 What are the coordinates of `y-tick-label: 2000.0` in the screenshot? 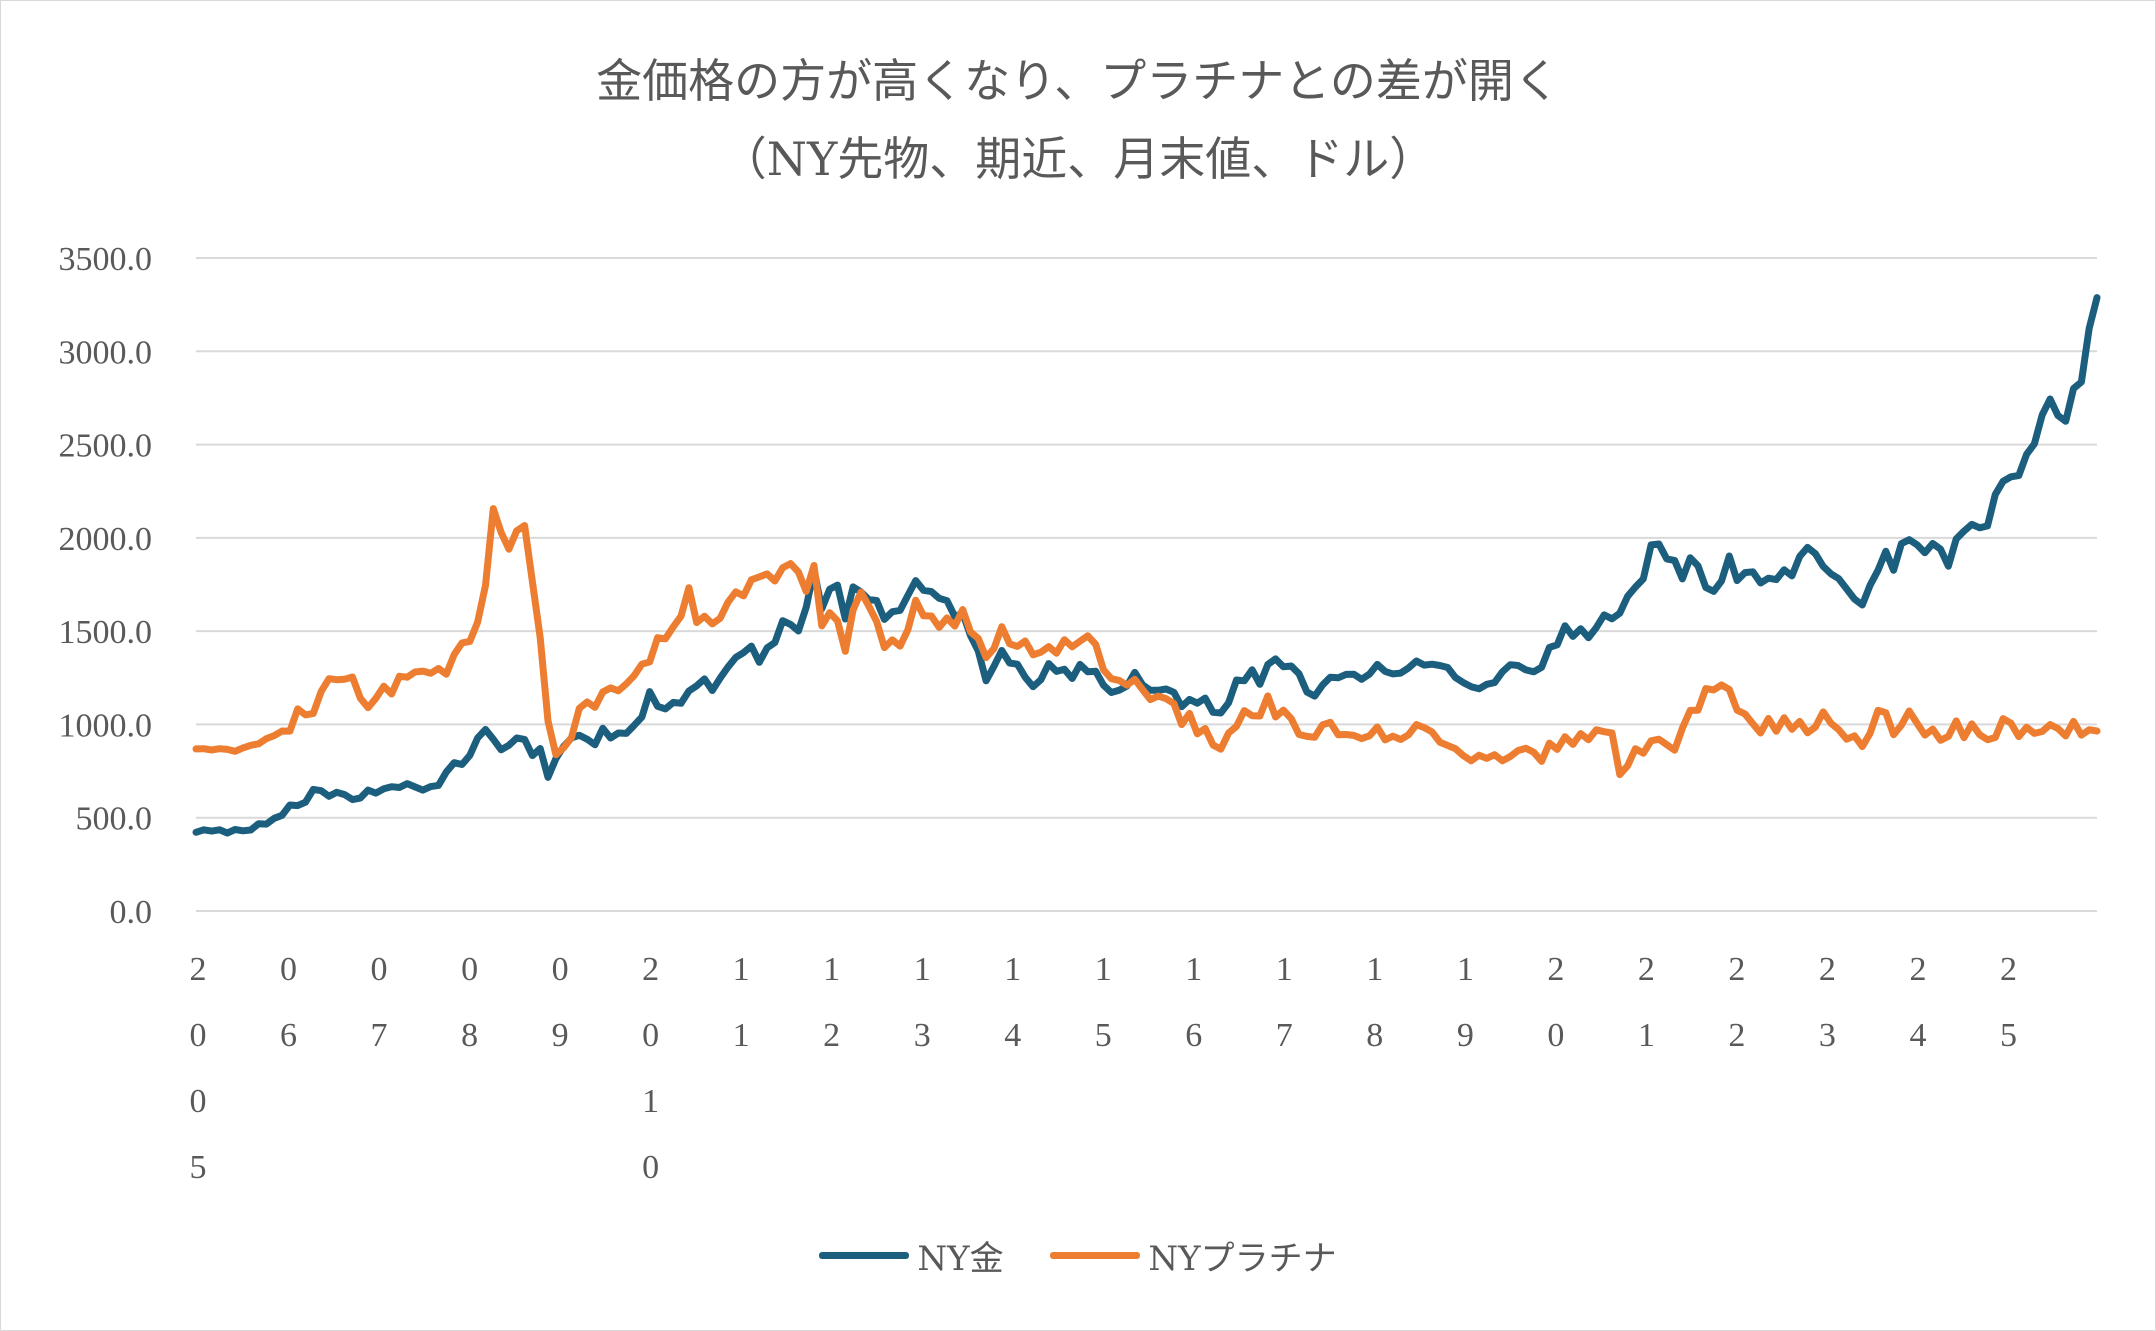 It's located at (106, 539).